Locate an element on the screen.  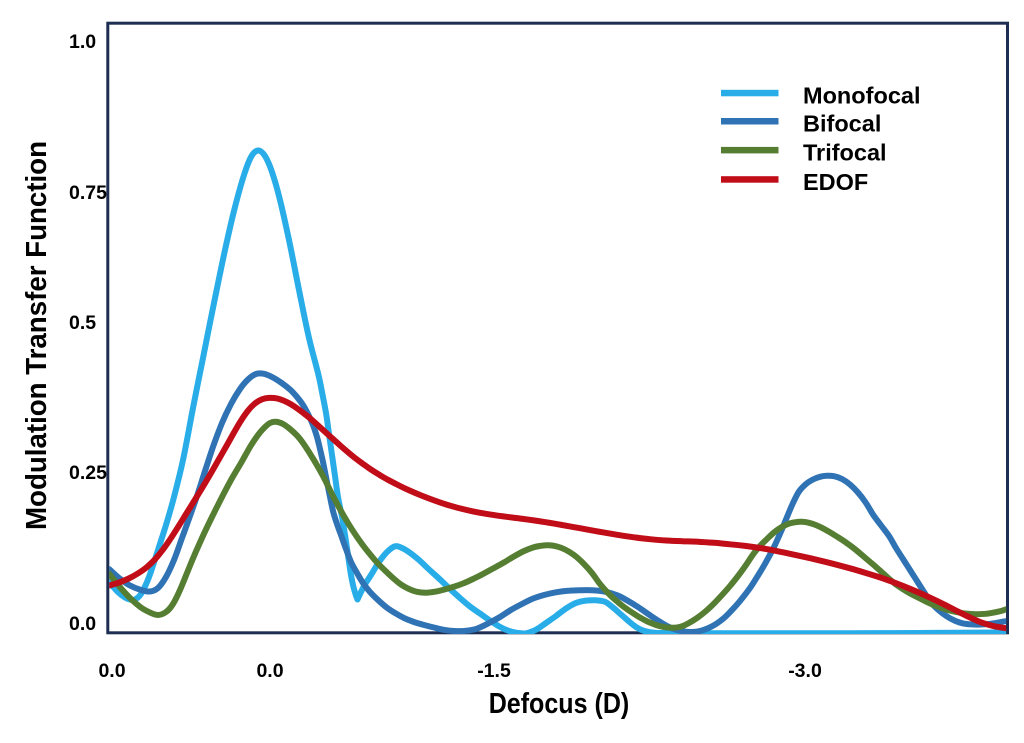
svg-text: 0.75 is located at coordinates (88, 193).